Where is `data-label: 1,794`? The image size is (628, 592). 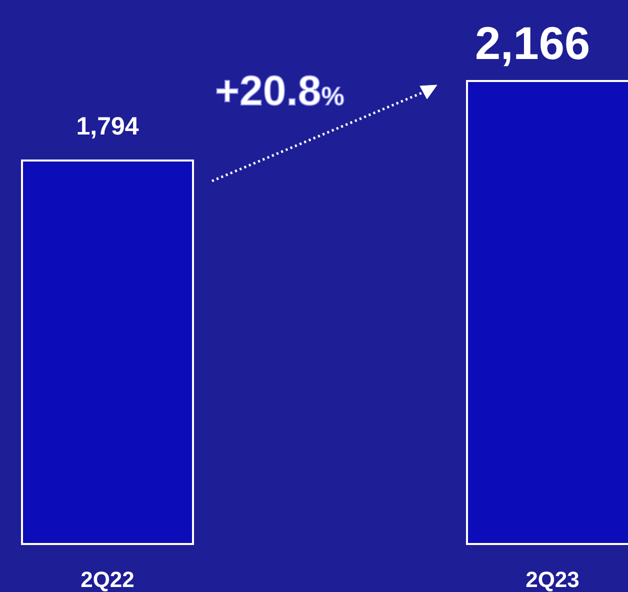 data-label: 1,794 is located at coordinates (107, 126).